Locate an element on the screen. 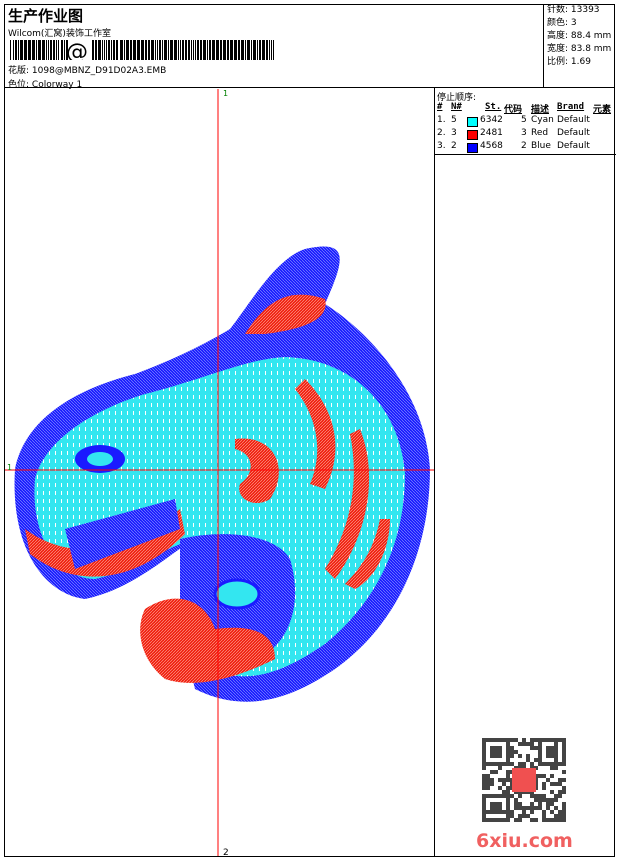  col-needle: N# is located at coordinates (456, 107).